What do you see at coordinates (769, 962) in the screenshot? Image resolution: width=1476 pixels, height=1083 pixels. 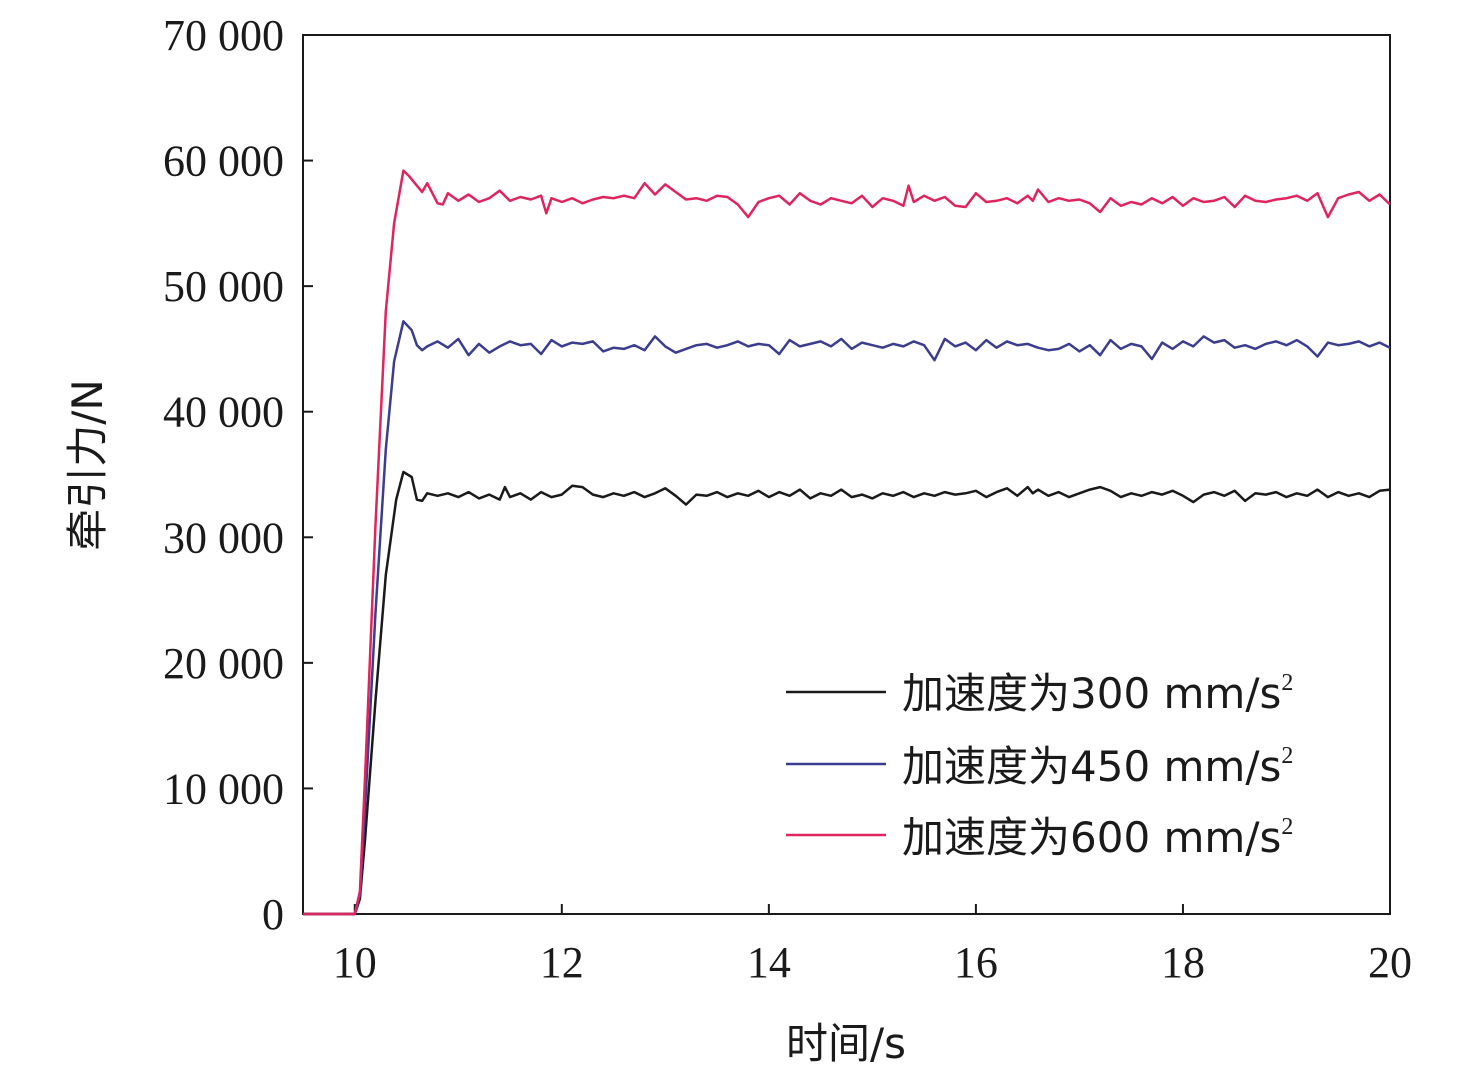 I see `x-tick-label: 14` at bounding box center [769, 962].